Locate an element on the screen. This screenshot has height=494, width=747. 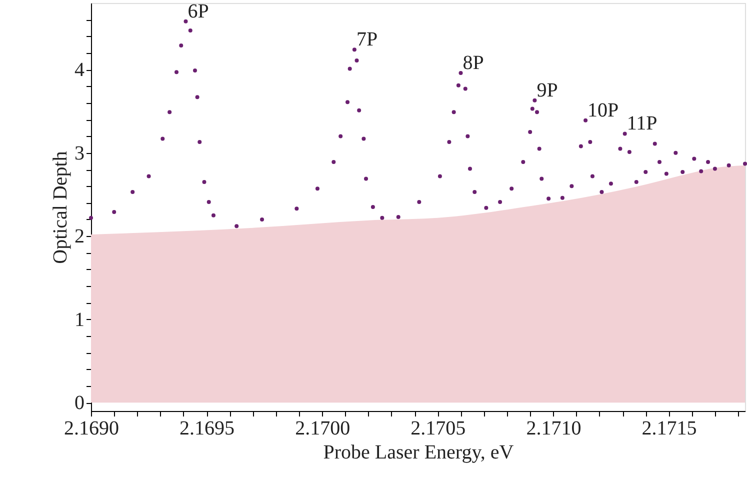
annotation: 10P is located at coordinates (603, 110).